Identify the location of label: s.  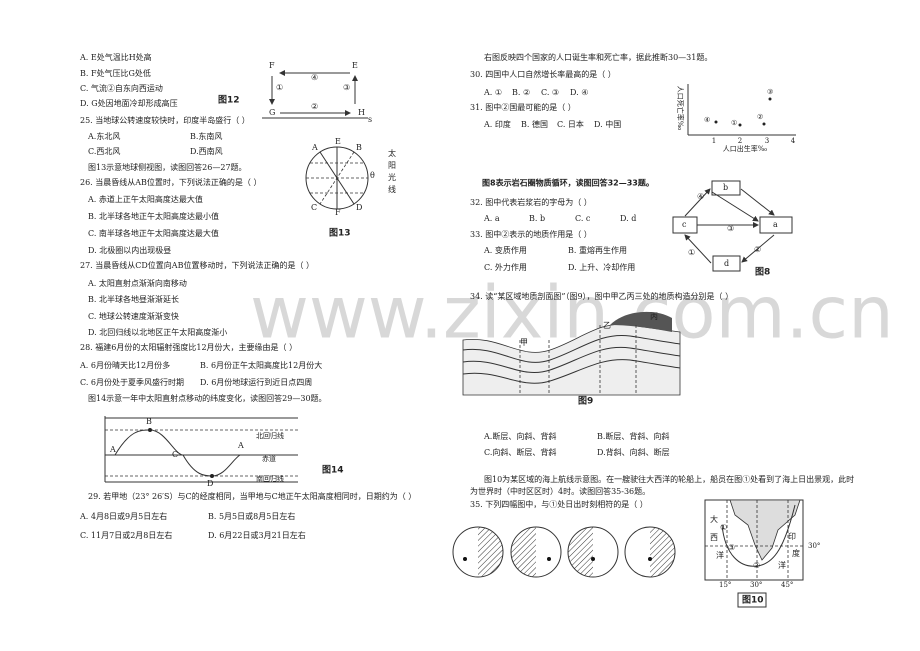
(370, 119).